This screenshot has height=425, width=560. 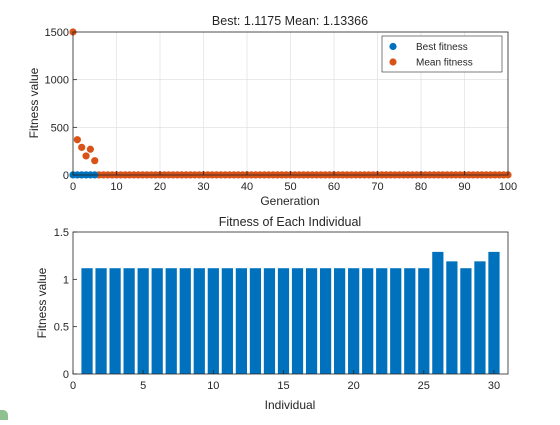 What do you see at coordinates (393, 62) in the screenshot?
I see `legend-marker-mean` at bounding box center [393, 62].